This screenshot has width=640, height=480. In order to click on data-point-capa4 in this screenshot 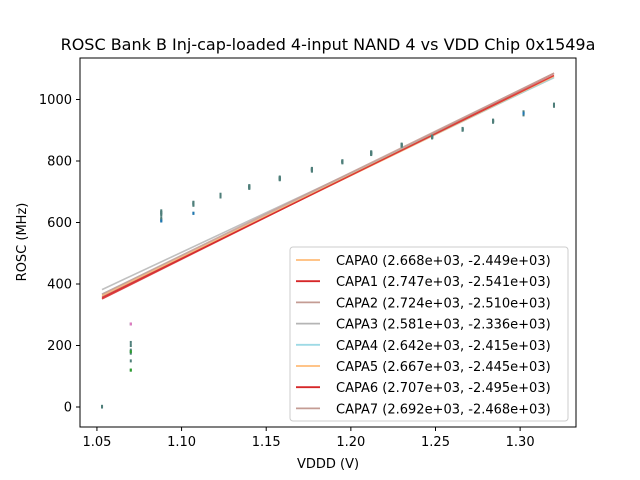, I will do `click(130, 350)`.